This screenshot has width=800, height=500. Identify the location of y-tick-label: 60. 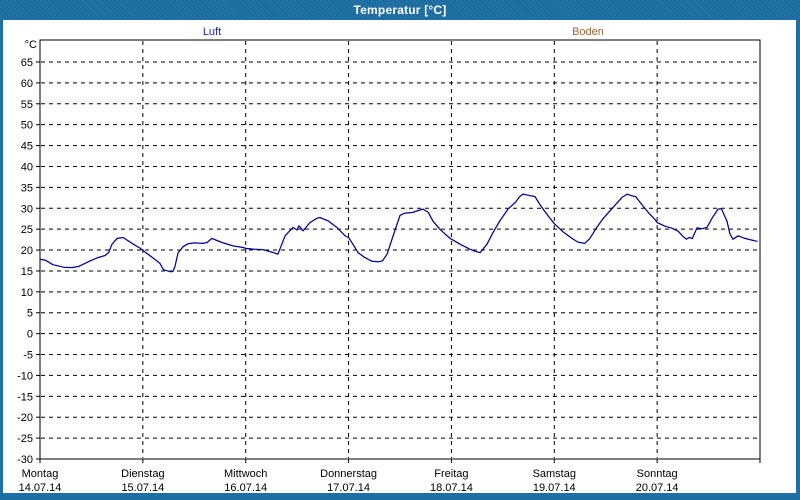
(27, 84).